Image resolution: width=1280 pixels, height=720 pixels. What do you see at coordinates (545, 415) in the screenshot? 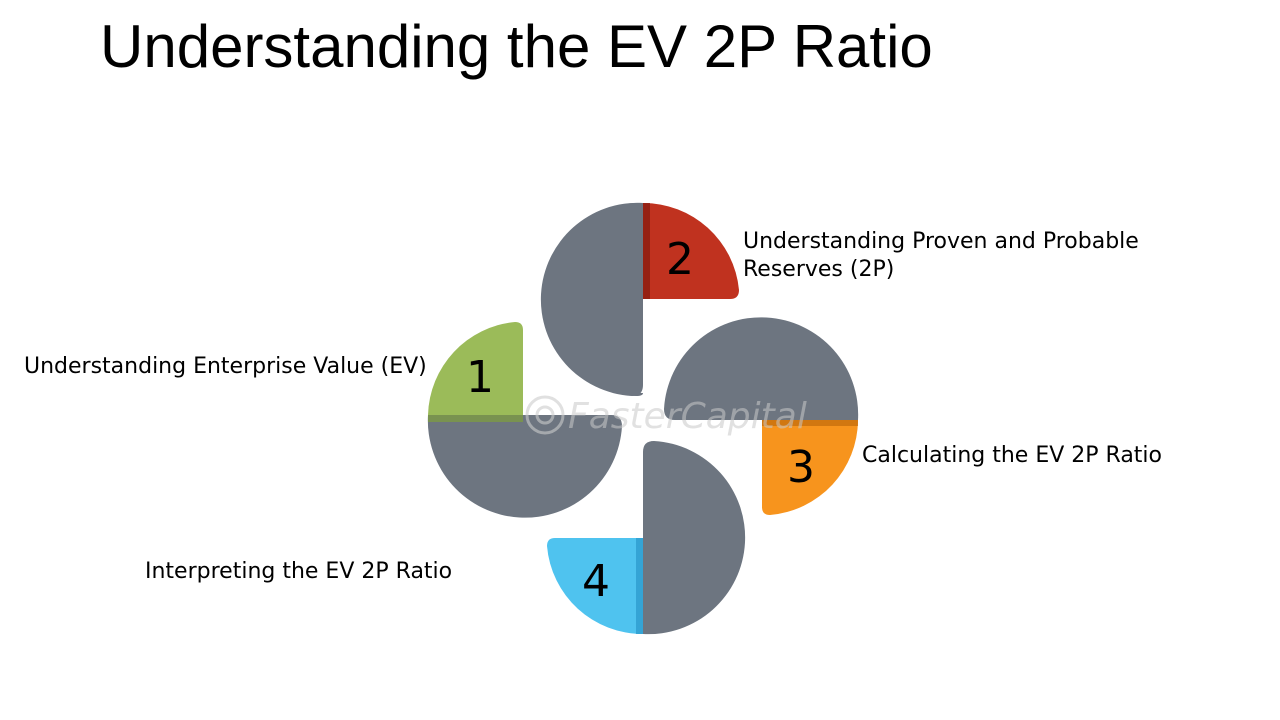
I see `watermark-gear-icon` at bounding box center [545, 415].